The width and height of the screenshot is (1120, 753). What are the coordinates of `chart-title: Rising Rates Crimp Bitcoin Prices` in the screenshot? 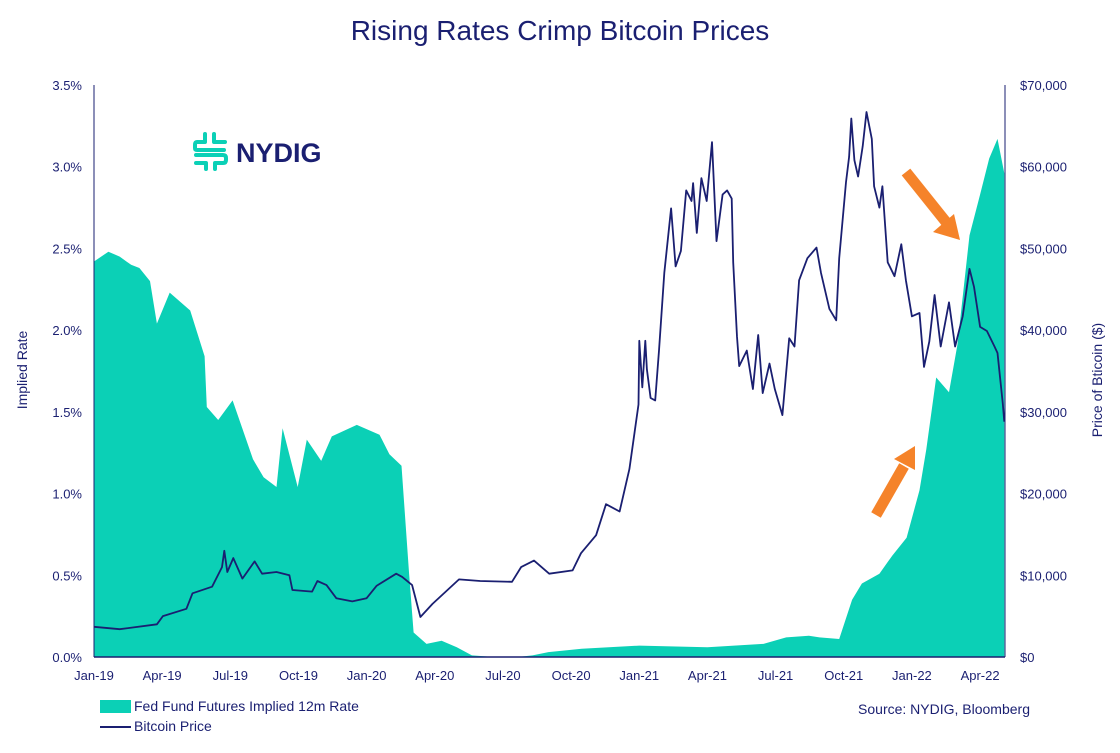 It's located at (560, 30).